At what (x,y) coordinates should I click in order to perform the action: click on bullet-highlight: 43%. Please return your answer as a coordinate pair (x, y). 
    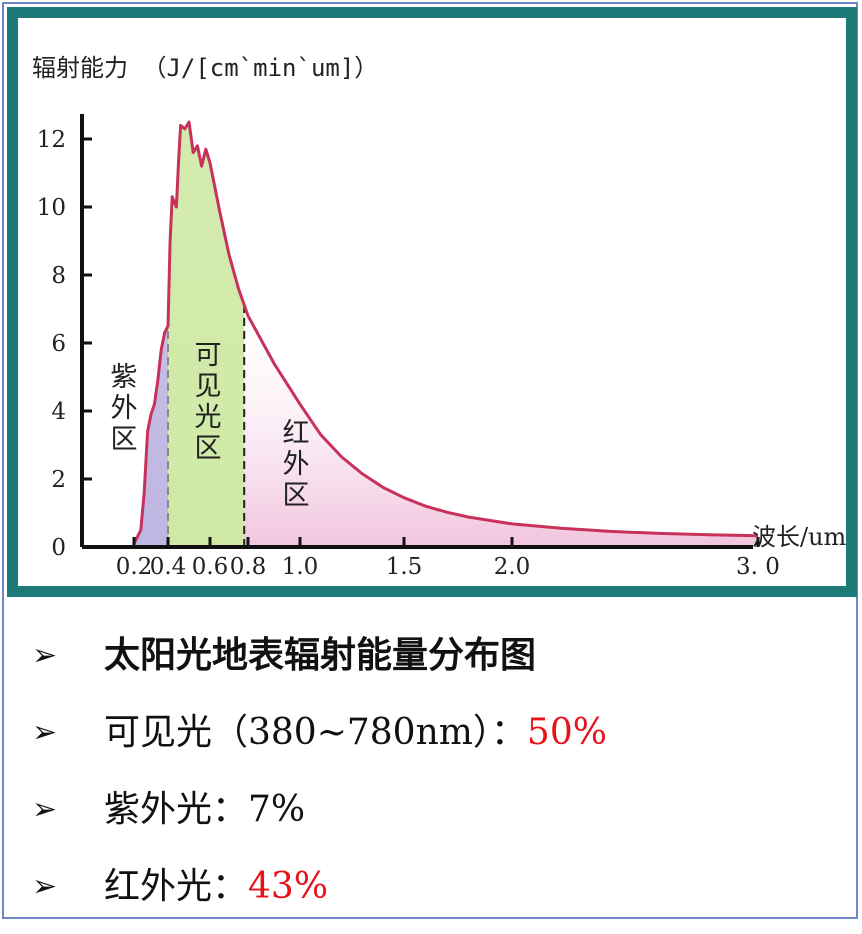
    Looking at the image, I should click on (288, 886).